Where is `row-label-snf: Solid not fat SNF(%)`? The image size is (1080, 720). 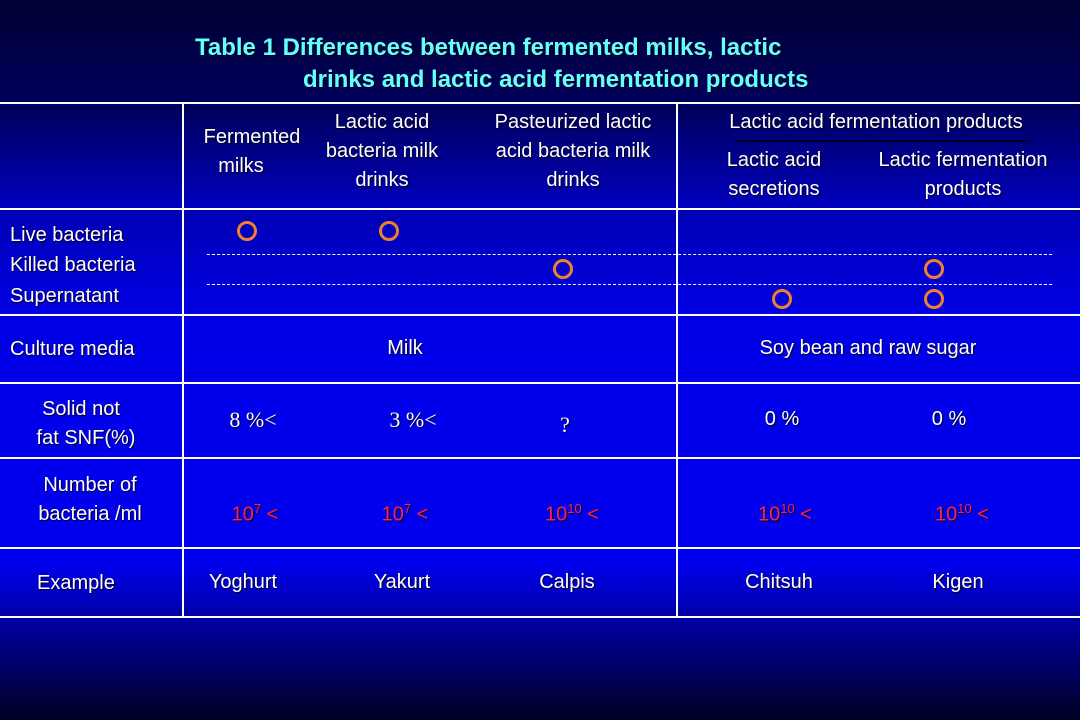 row-label-snf: Solid not fat SNF(%) is located at coordinates (81, 424).